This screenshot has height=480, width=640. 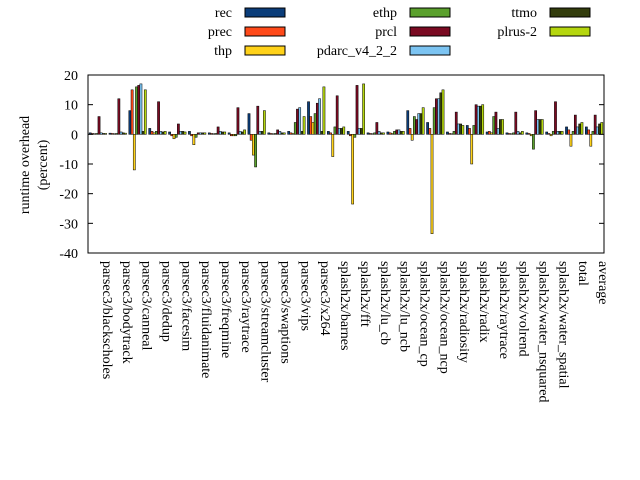 I want to click on x-tick-label: splash2x/water_nsquared, so click(x=543, y=332).